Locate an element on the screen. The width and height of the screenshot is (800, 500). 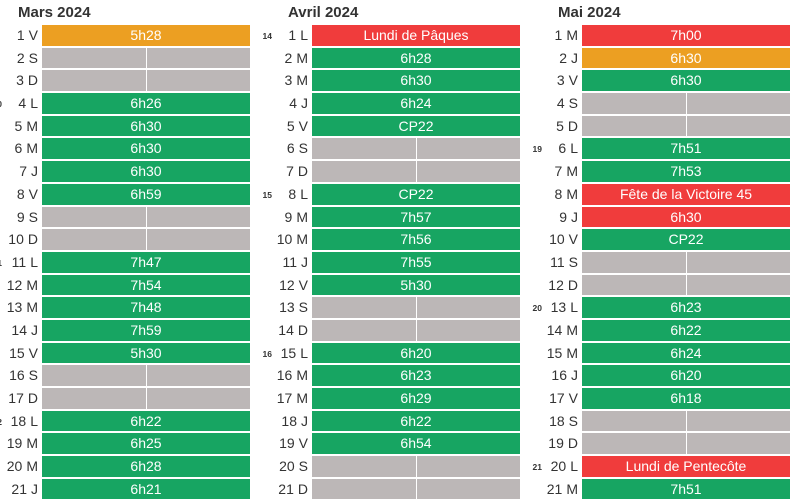
day-entry-cell: 6h59 is located at coordinates (146, 194).